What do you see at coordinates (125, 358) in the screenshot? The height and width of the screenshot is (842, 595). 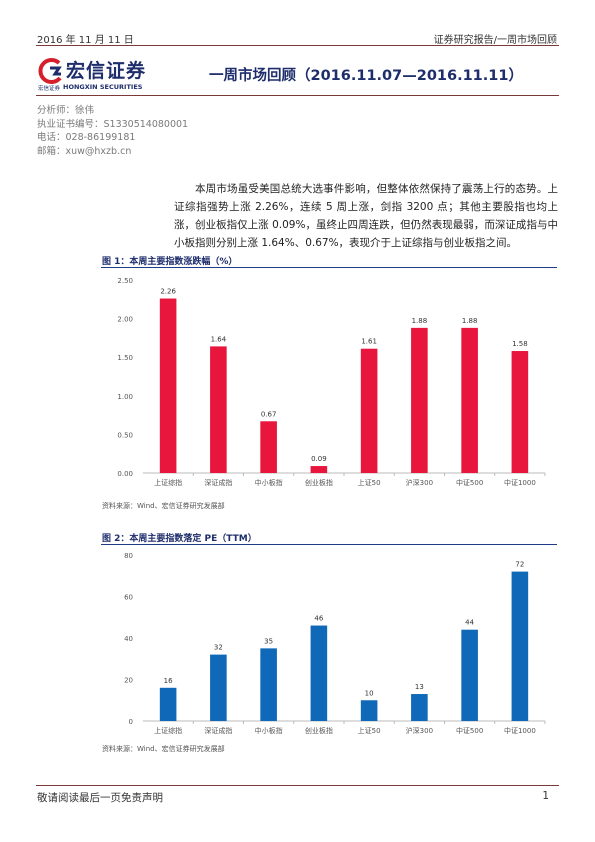 I see `y-tick-label: 1.50` at bounding box center [125, 358].